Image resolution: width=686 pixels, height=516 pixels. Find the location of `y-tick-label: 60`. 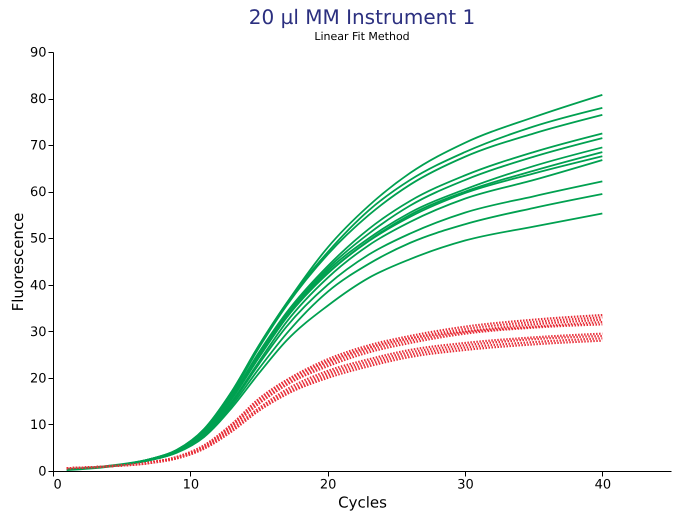

y-tick-label: 60 is located at coordinates (38, 192).